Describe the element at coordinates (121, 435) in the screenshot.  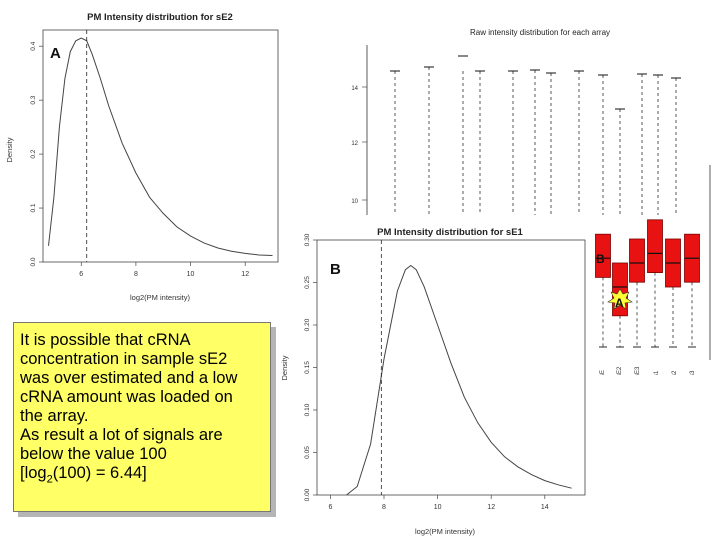
I see `note-line: As result a lot of signals are` at that location.